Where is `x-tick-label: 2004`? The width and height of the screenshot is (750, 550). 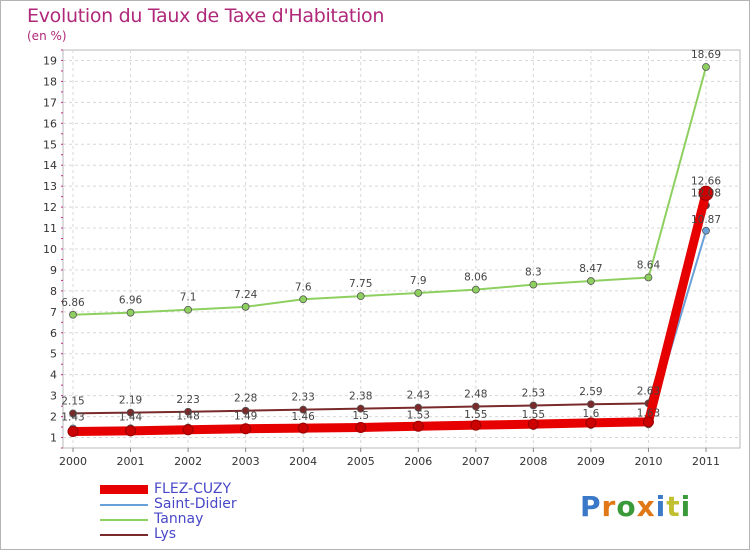
x-tick-label: 2004 is located at coordinates (303, 461).